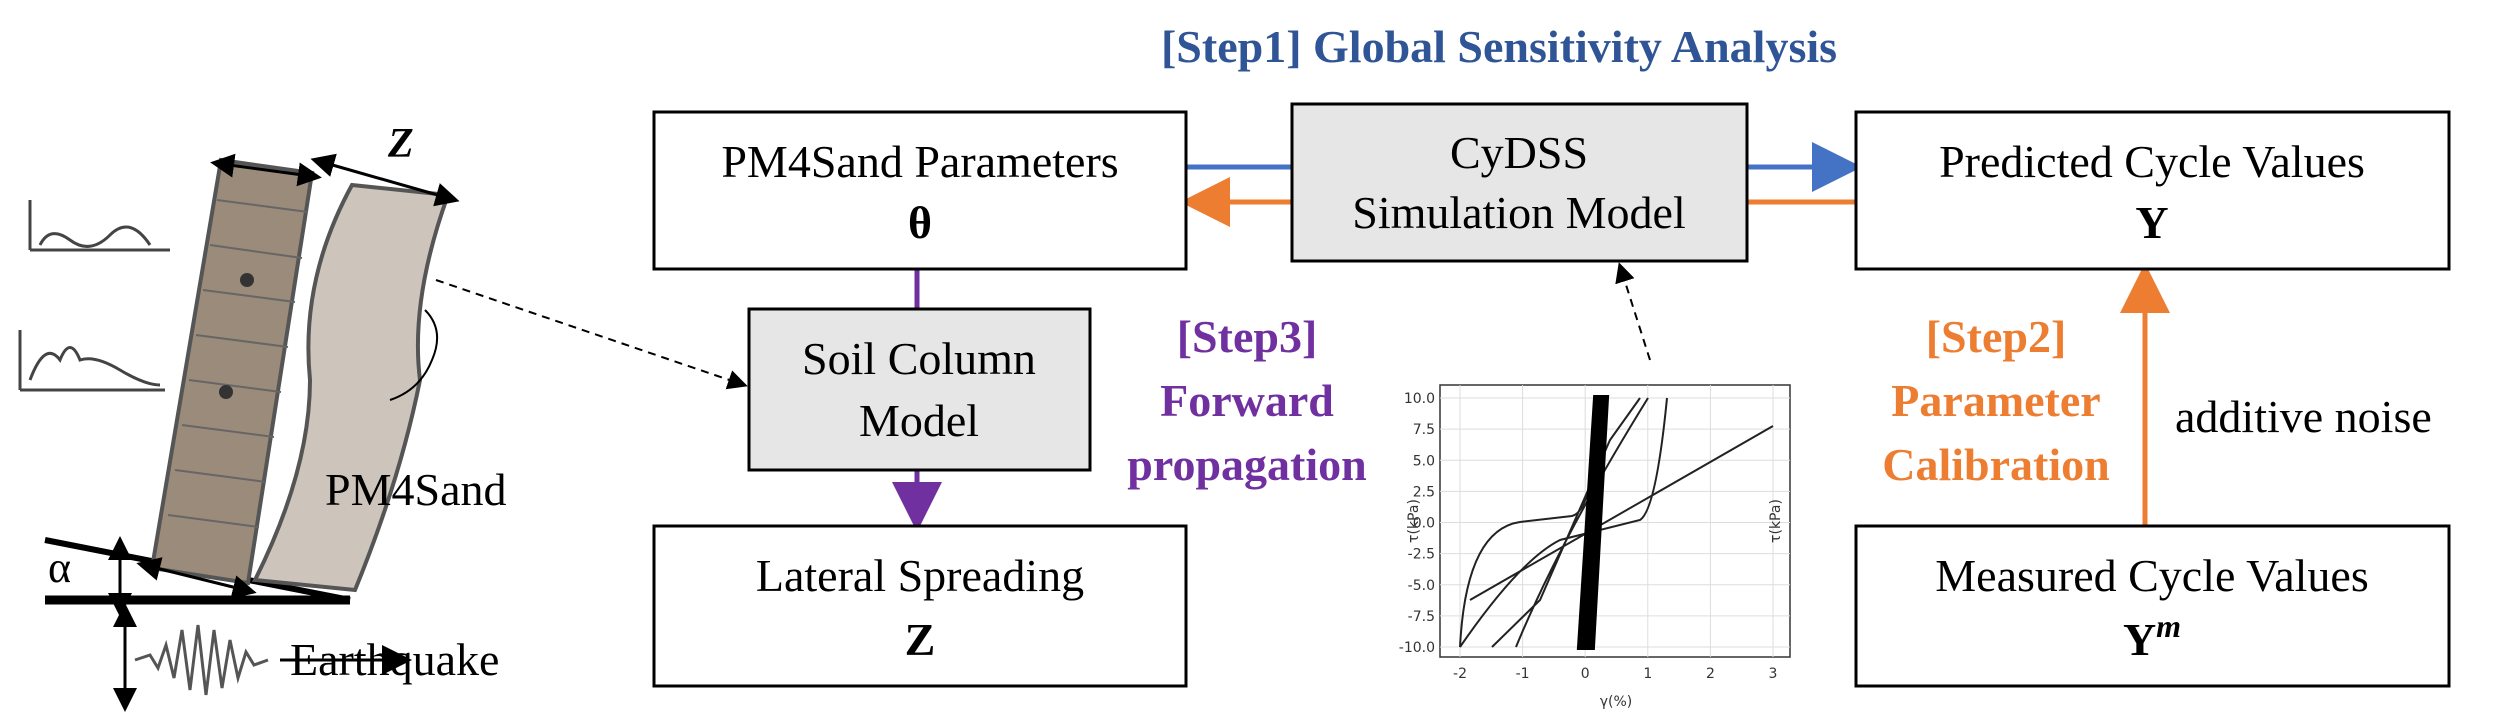 This screenshot has height=721, width=2500. I want to click on layers, so click(238, 363).